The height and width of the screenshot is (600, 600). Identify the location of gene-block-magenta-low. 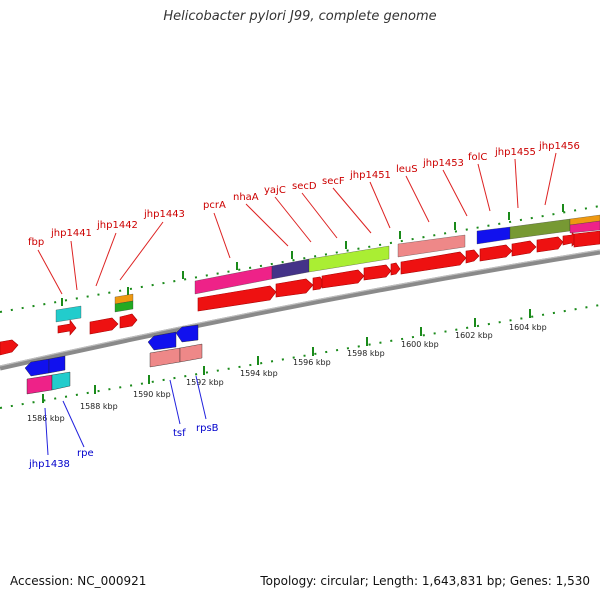
(39, 384).